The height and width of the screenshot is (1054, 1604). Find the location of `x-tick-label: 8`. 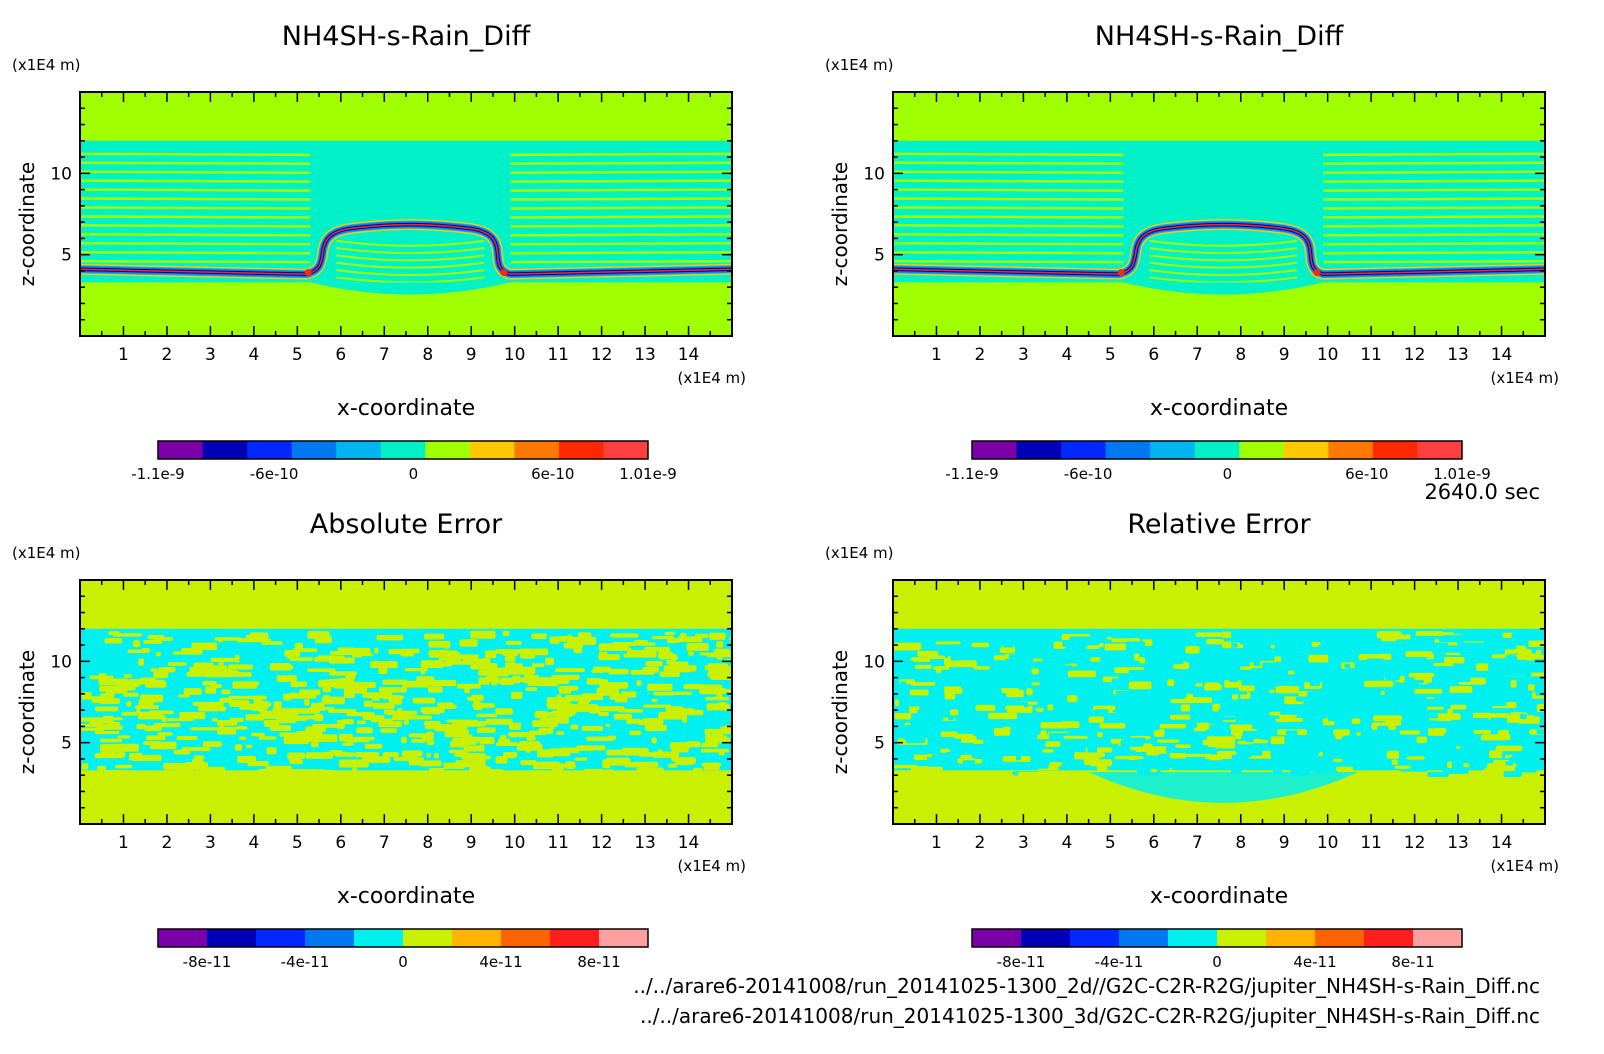

x-tick-label: 8 is located at coordinates (1240, 355).